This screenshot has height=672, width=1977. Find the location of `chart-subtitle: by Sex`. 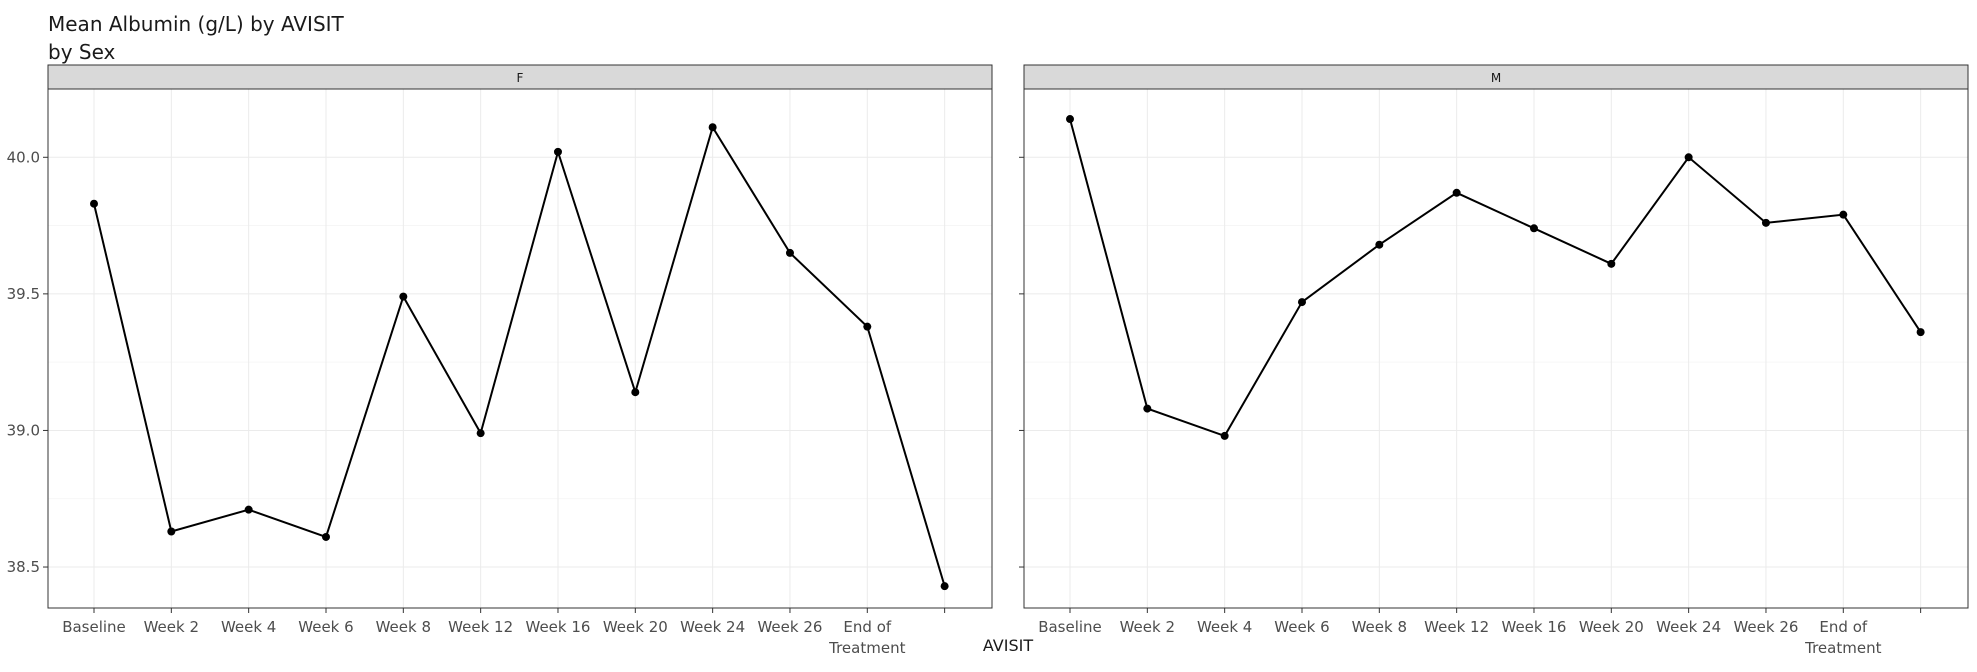

chart-subtitle: by Sex is located at coordinates (82, 52).